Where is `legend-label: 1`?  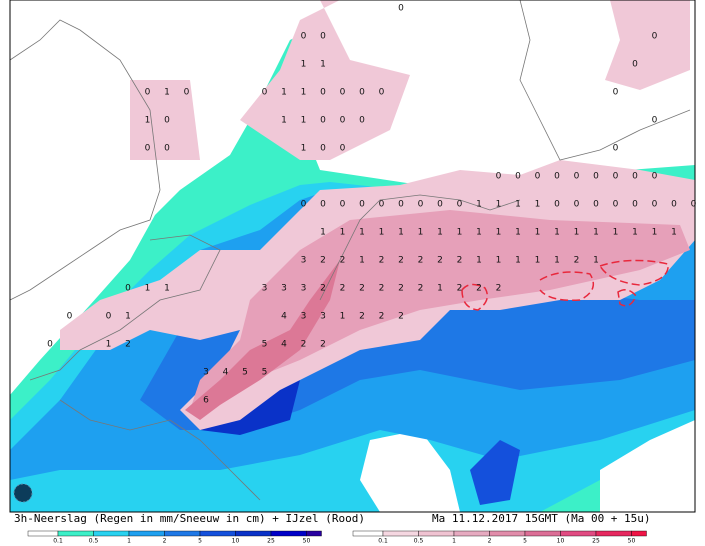 legend-label: 1 is located at coordinates (129, 541).